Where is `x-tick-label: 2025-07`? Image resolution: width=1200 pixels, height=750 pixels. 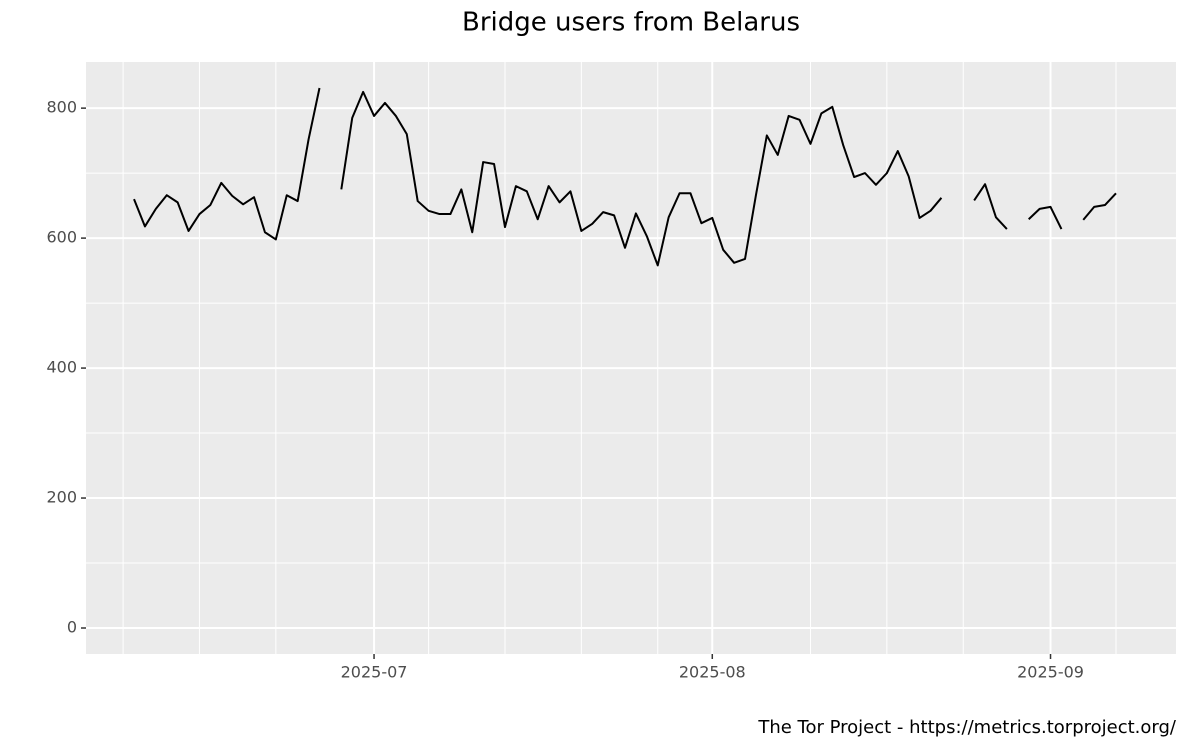
x-tick-label: 2025-07 is located at coordinates (374, 672).